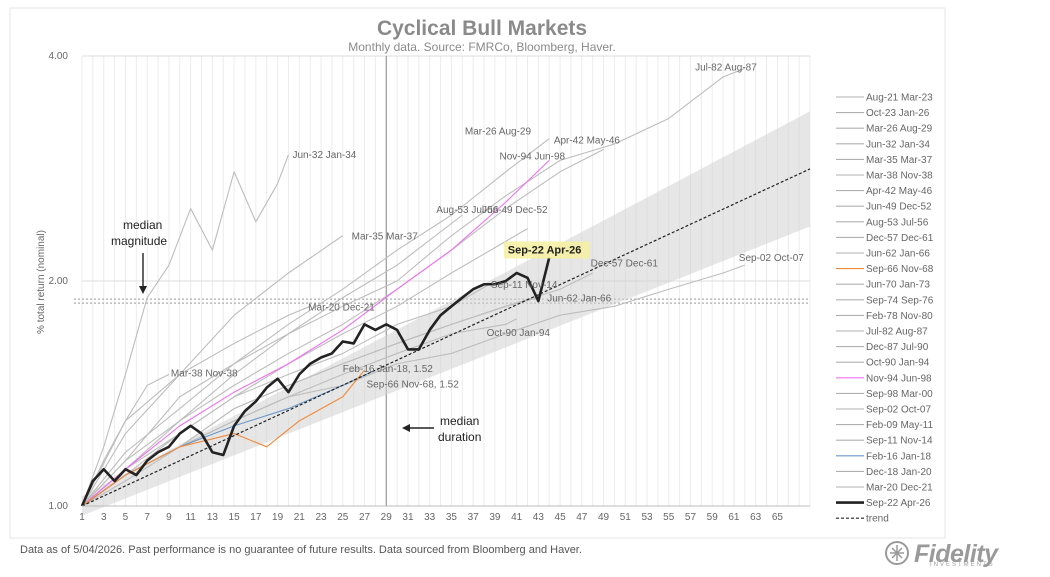 This screenshot has height=577, width=1050. I want to click on median-duration-arrowhead, so click(406, 428).